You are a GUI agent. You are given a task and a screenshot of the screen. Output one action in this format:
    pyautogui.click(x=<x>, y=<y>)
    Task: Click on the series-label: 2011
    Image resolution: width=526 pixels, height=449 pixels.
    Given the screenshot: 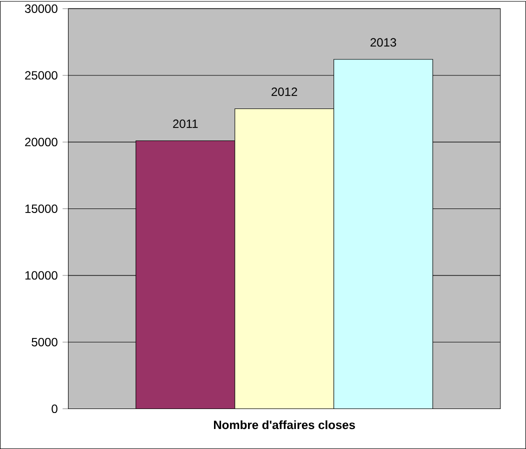 What is the action you would take?
    pyautogui.click(x=185, y=123)
    